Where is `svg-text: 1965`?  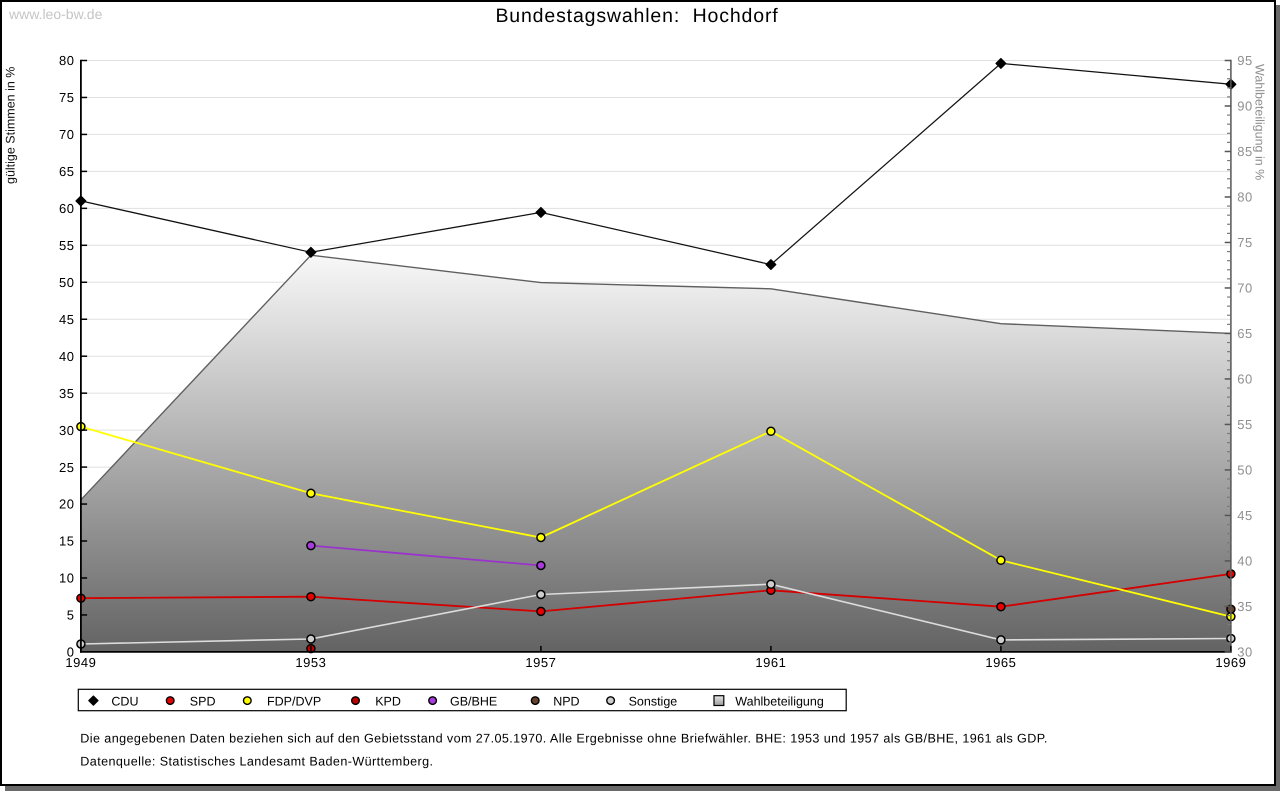
svg-text: 1965 is located at coordinates (1000, 662).